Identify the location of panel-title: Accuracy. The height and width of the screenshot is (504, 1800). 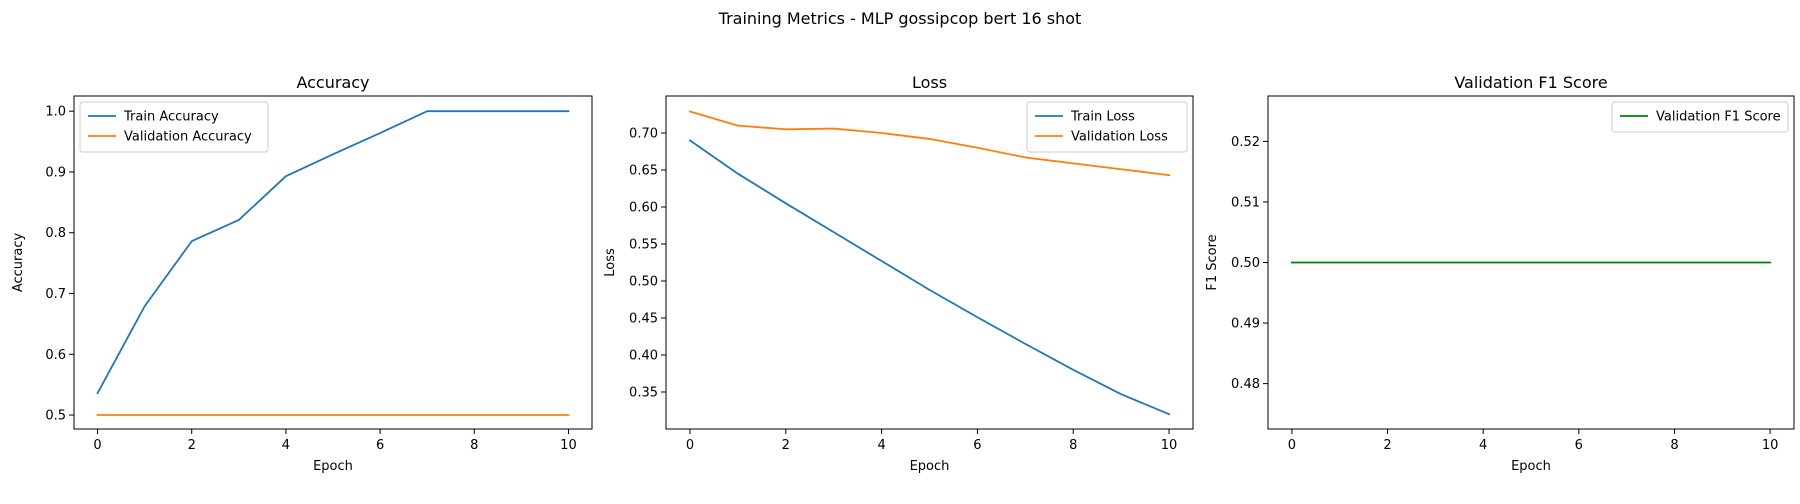
(332, 82).